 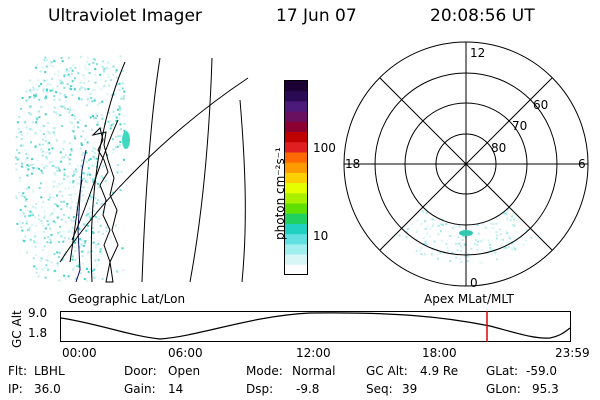 What do you see at coordinates (541, 105) in the screenshot?
I see `mlat-label-60: 60` at bounding box center [541, 105].